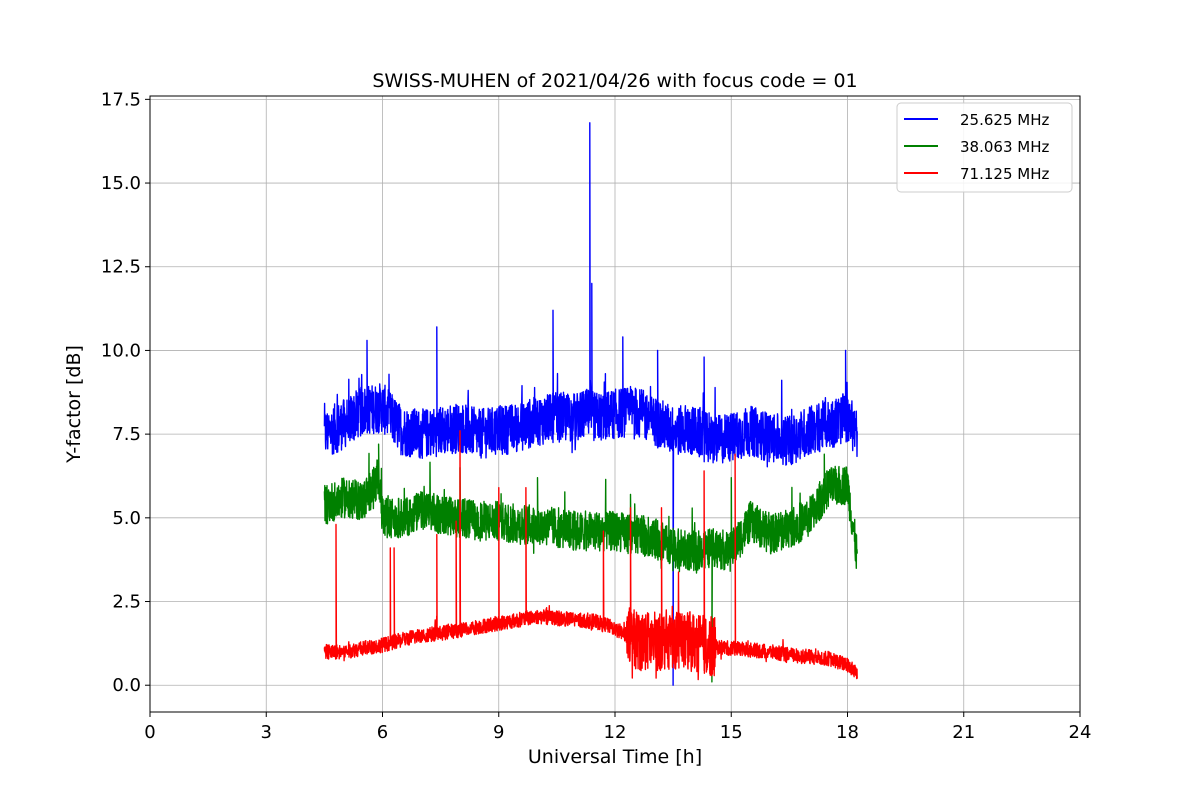 This screenshot has width=1200, height=800. Describe the element at coordinates (847, 732) in the screenshot. I see `x-tick-label: 18` at that location.